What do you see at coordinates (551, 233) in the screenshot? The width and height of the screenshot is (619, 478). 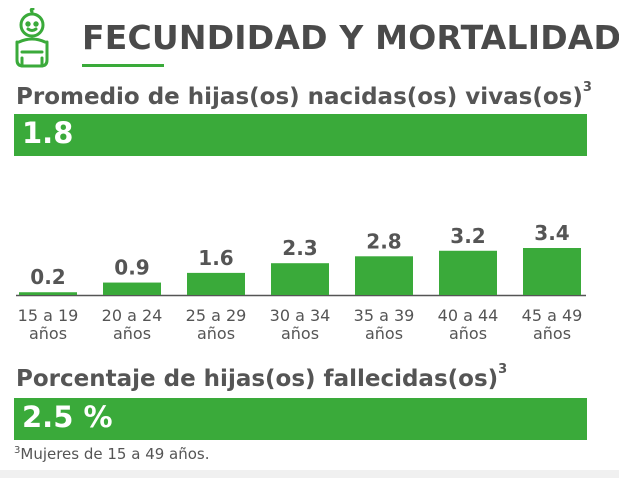 I see `bar-value-label-6: 3.4` at bounding box center [551, 233].